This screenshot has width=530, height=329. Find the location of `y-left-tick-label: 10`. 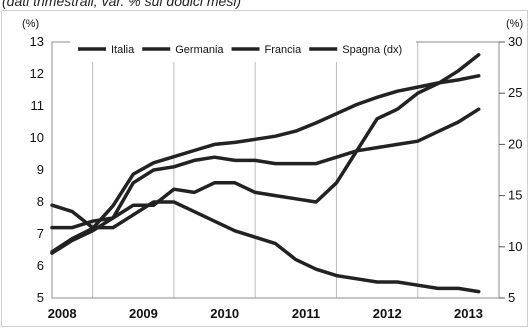

y-left-tick-label: 10 is located at coordinates (37, 137).